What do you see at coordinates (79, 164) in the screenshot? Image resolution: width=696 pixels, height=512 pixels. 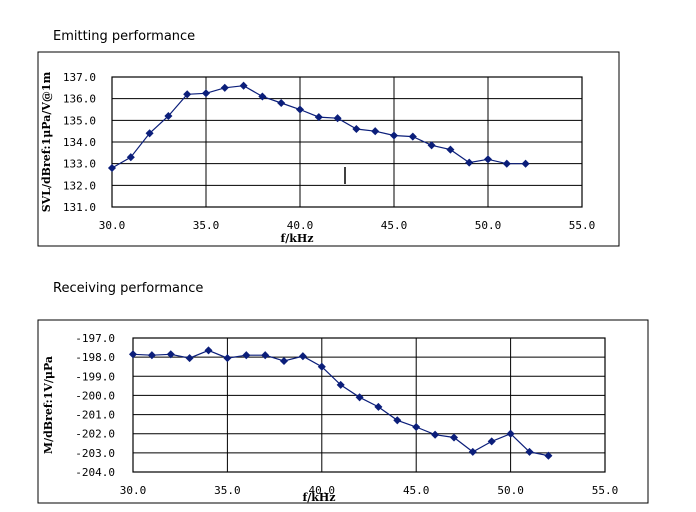 I see `y-tick-label: 133.0` at bounding box center [79, 164].